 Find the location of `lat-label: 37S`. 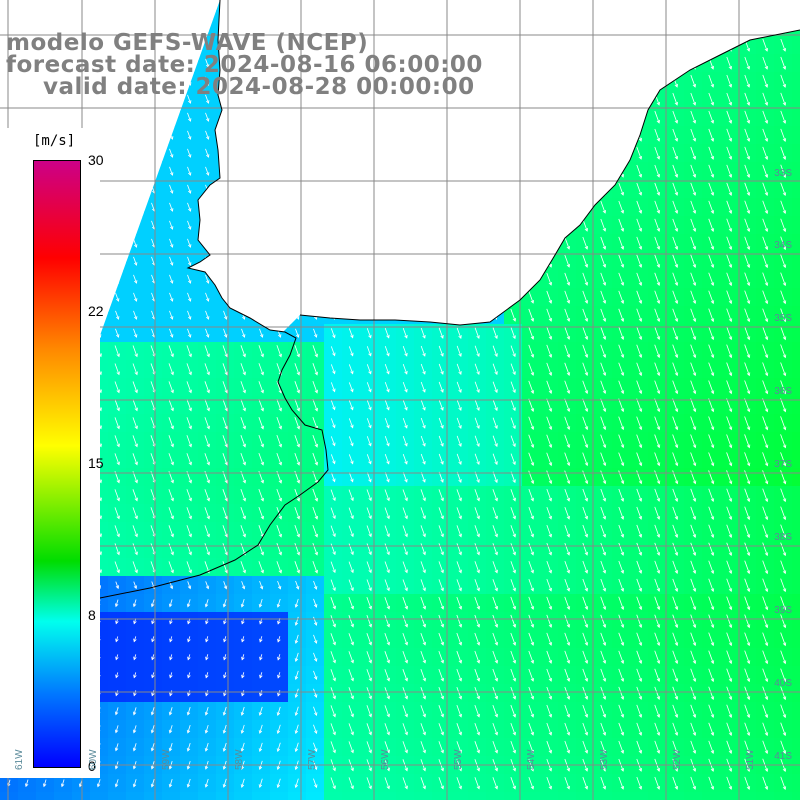

lat-label: 37S is located at coordinates (783, 464).